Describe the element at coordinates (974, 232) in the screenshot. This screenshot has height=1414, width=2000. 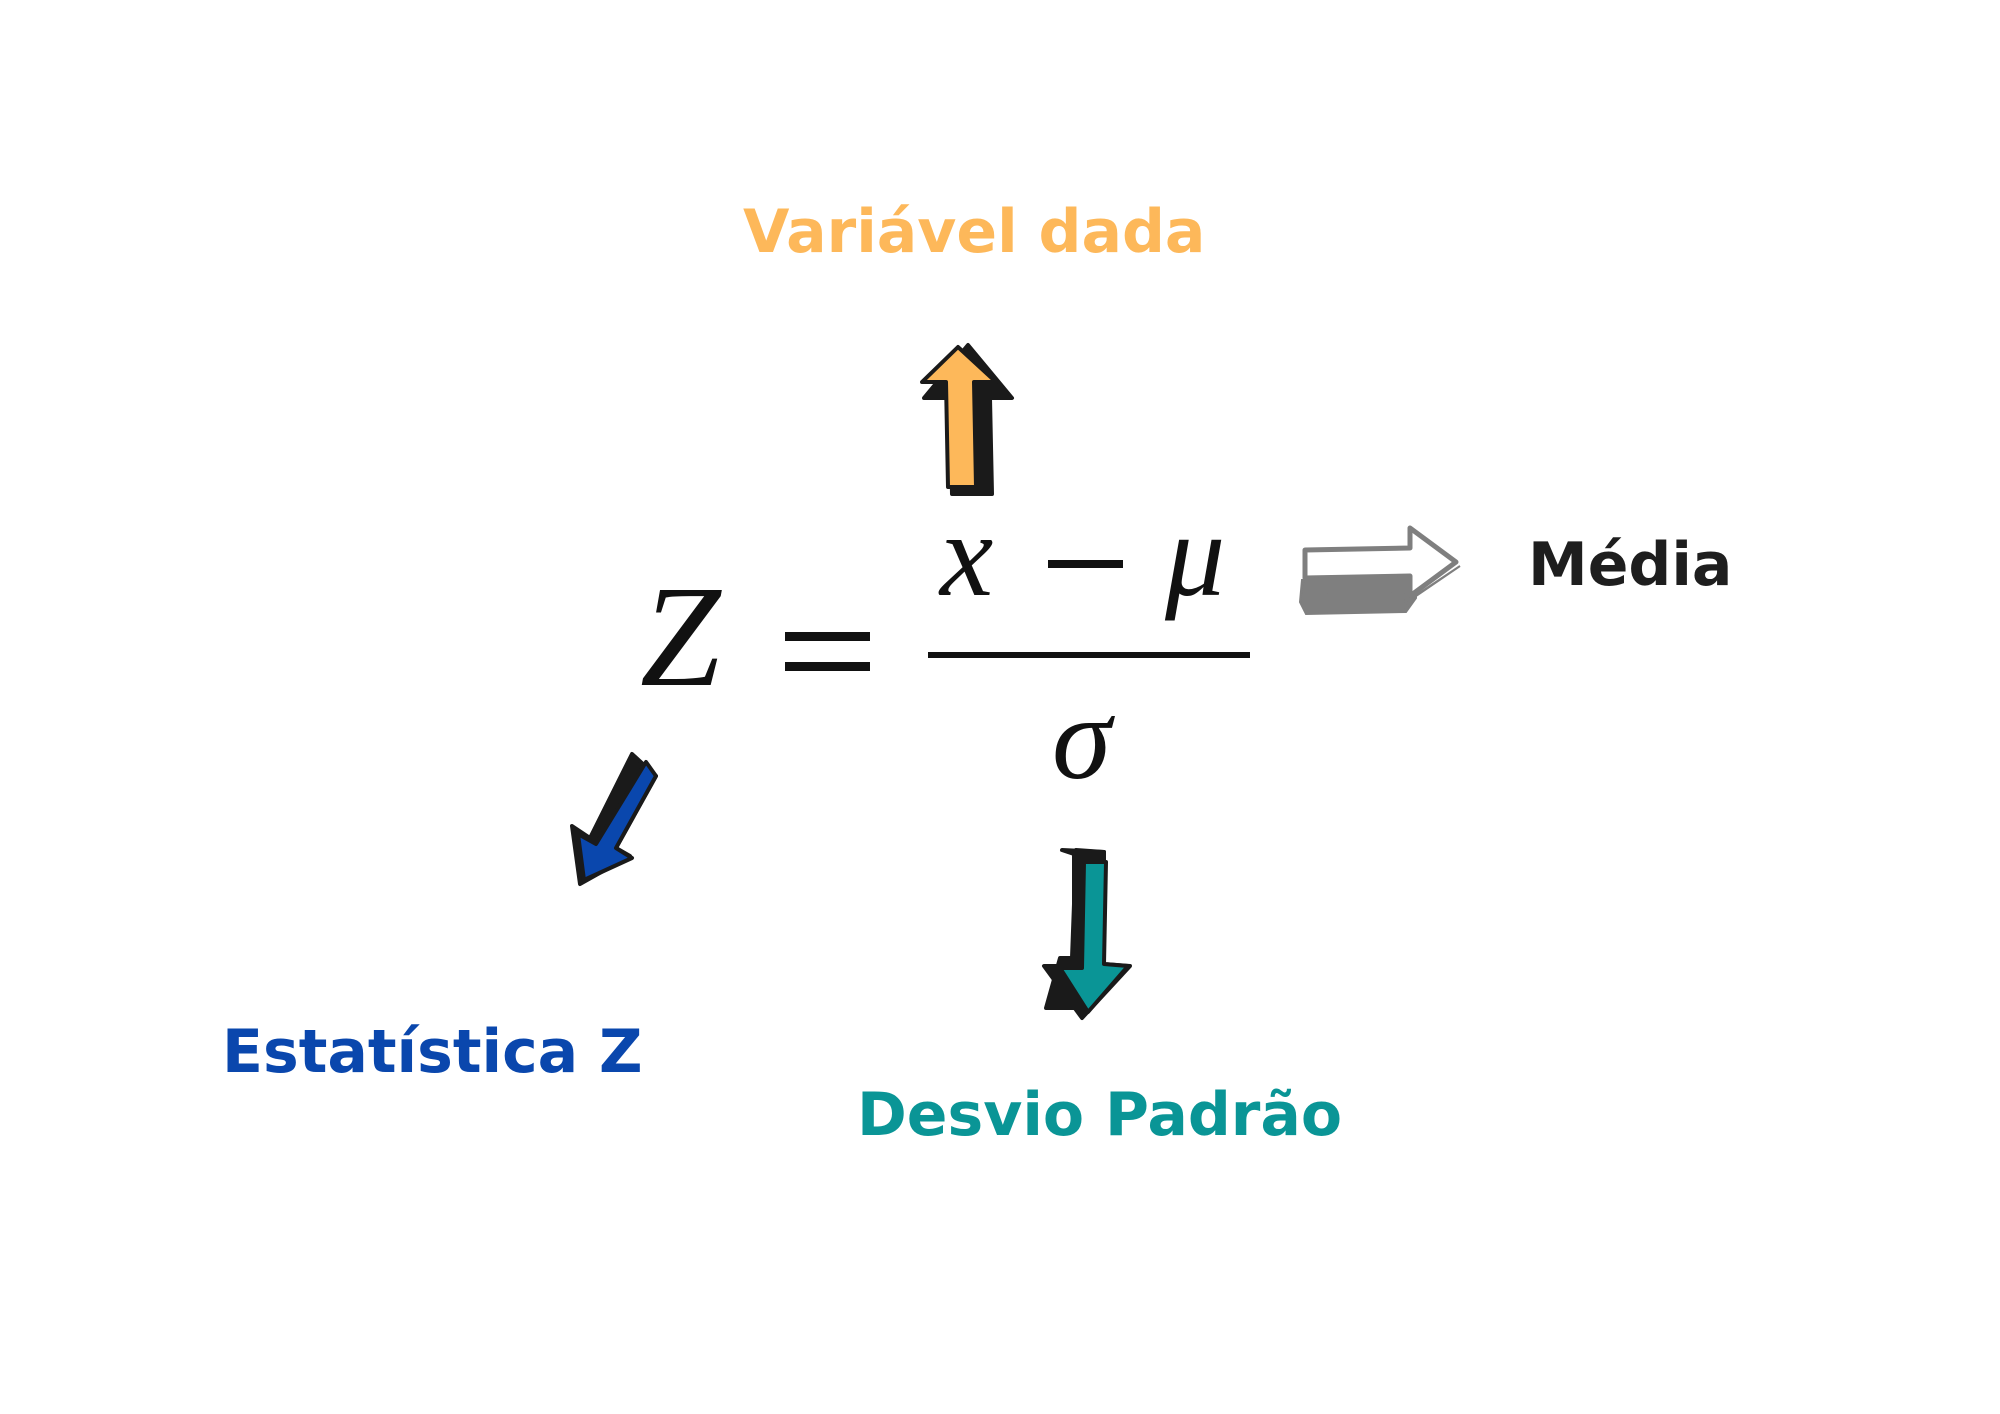
I see `label-variable: Variável dada` at that location.